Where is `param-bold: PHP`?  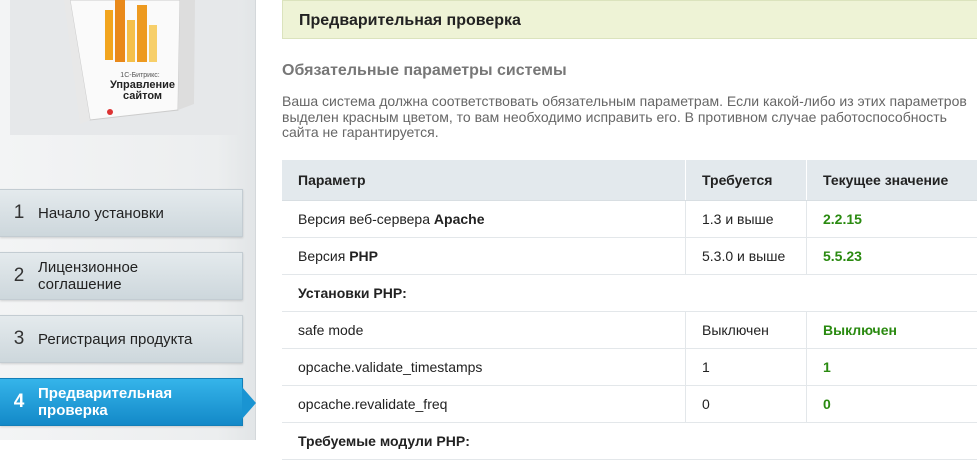
param-bold: PHP is located at coordinates (363, 256).